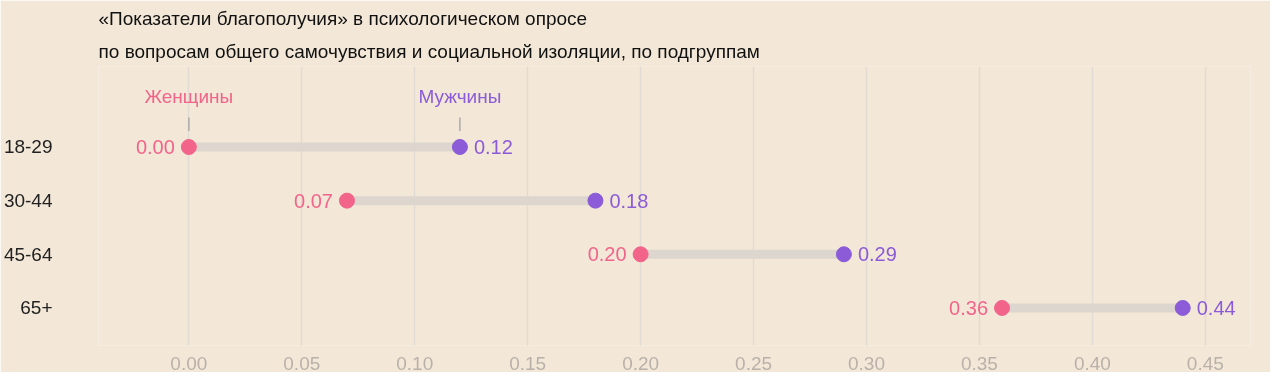 The image size is (1280, 377). What do you see at coordinates (155, 146) in the screenshot?
I see `data-label: 0.00` at bounding box center [155, 146].